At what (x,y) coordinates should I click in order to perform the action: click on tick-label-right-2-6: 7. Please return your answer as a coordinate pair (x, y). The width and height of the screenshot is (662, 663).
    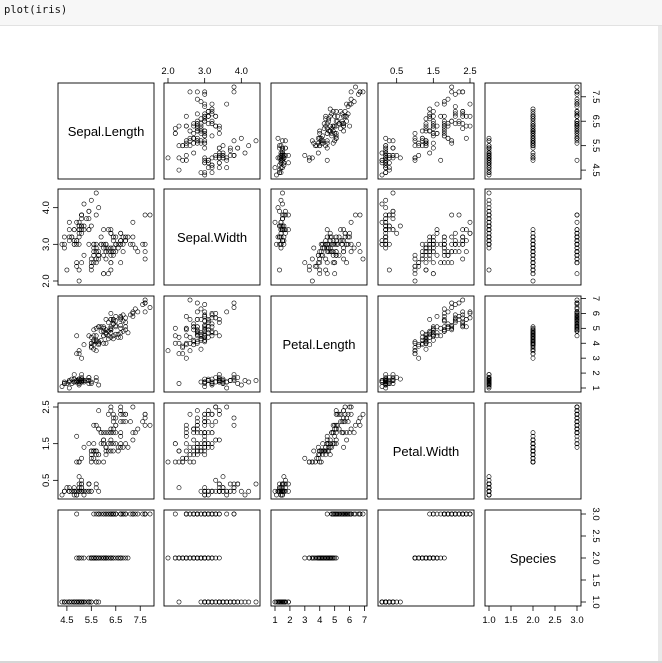
    Looking at the image, I should click on (595, 298).